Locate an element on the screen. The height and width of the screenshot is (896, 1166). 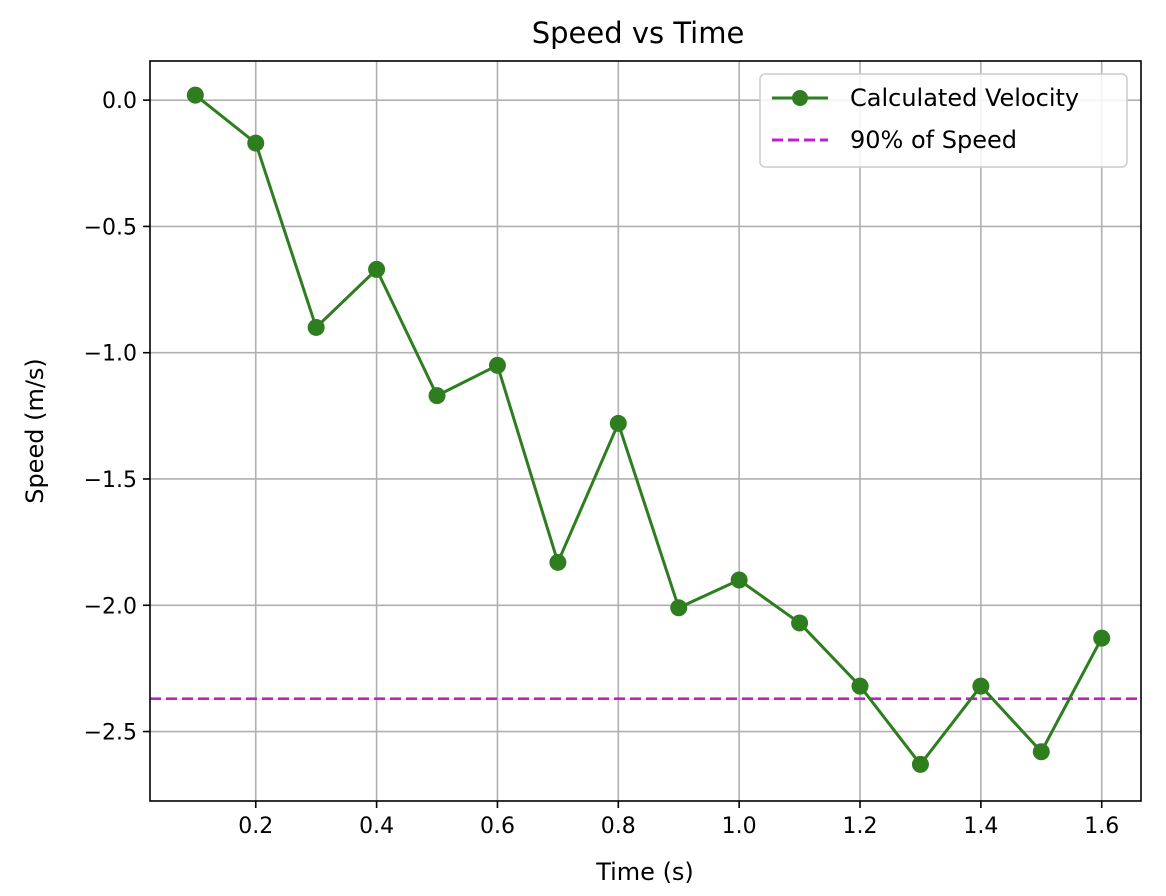
y-tick-label: −2.0 is located at coordinates (110, 606).